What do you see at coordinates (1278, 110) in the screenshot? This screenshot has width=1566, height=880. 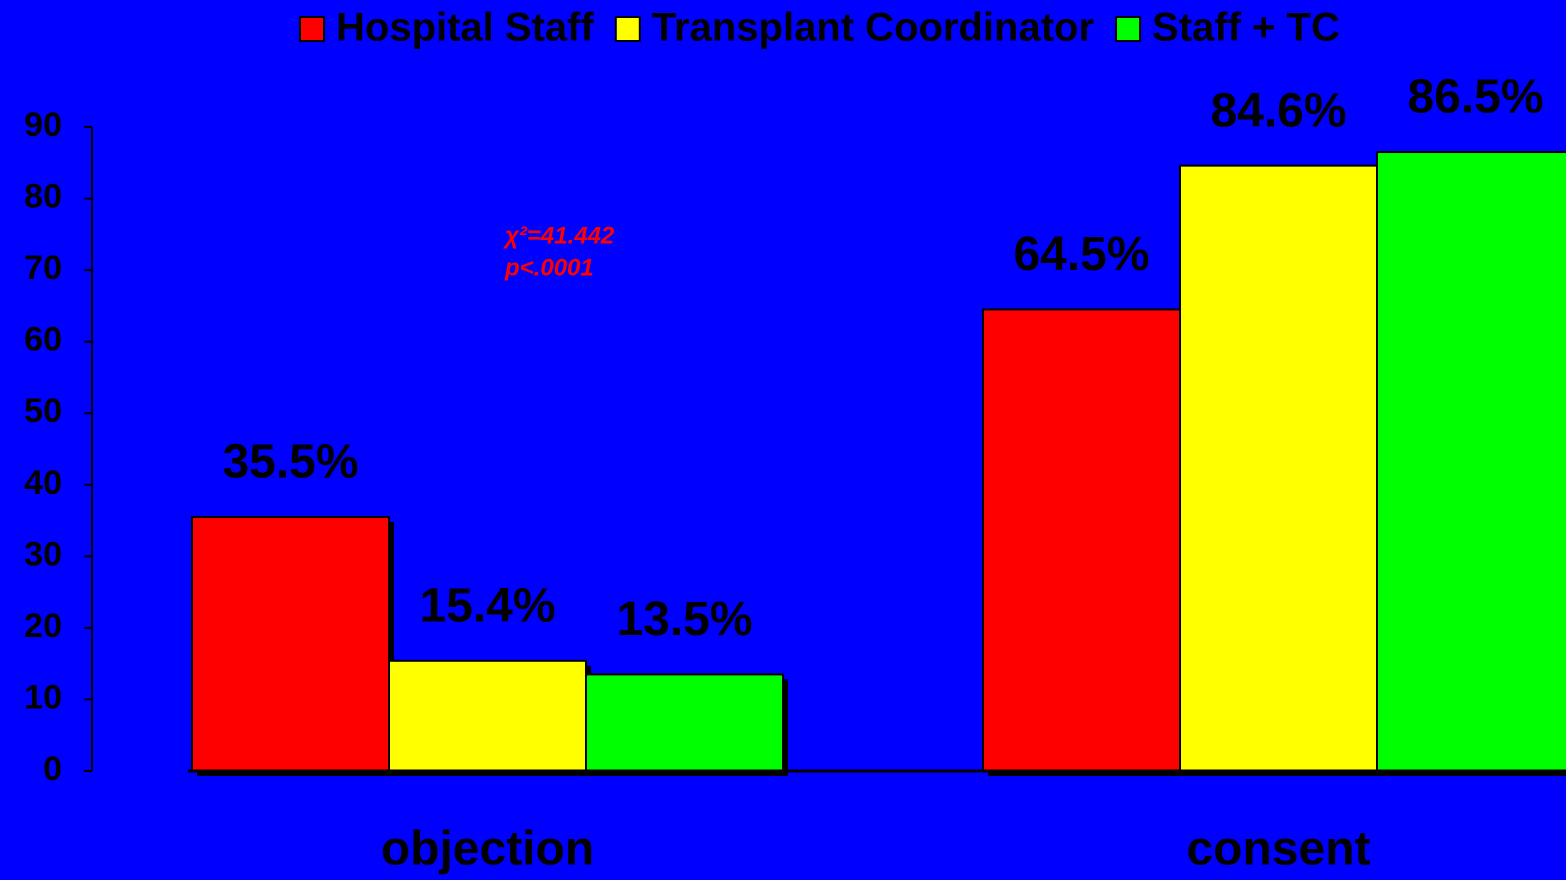 I see `value-label: 84.6%` at bounding box center [1278, 110].